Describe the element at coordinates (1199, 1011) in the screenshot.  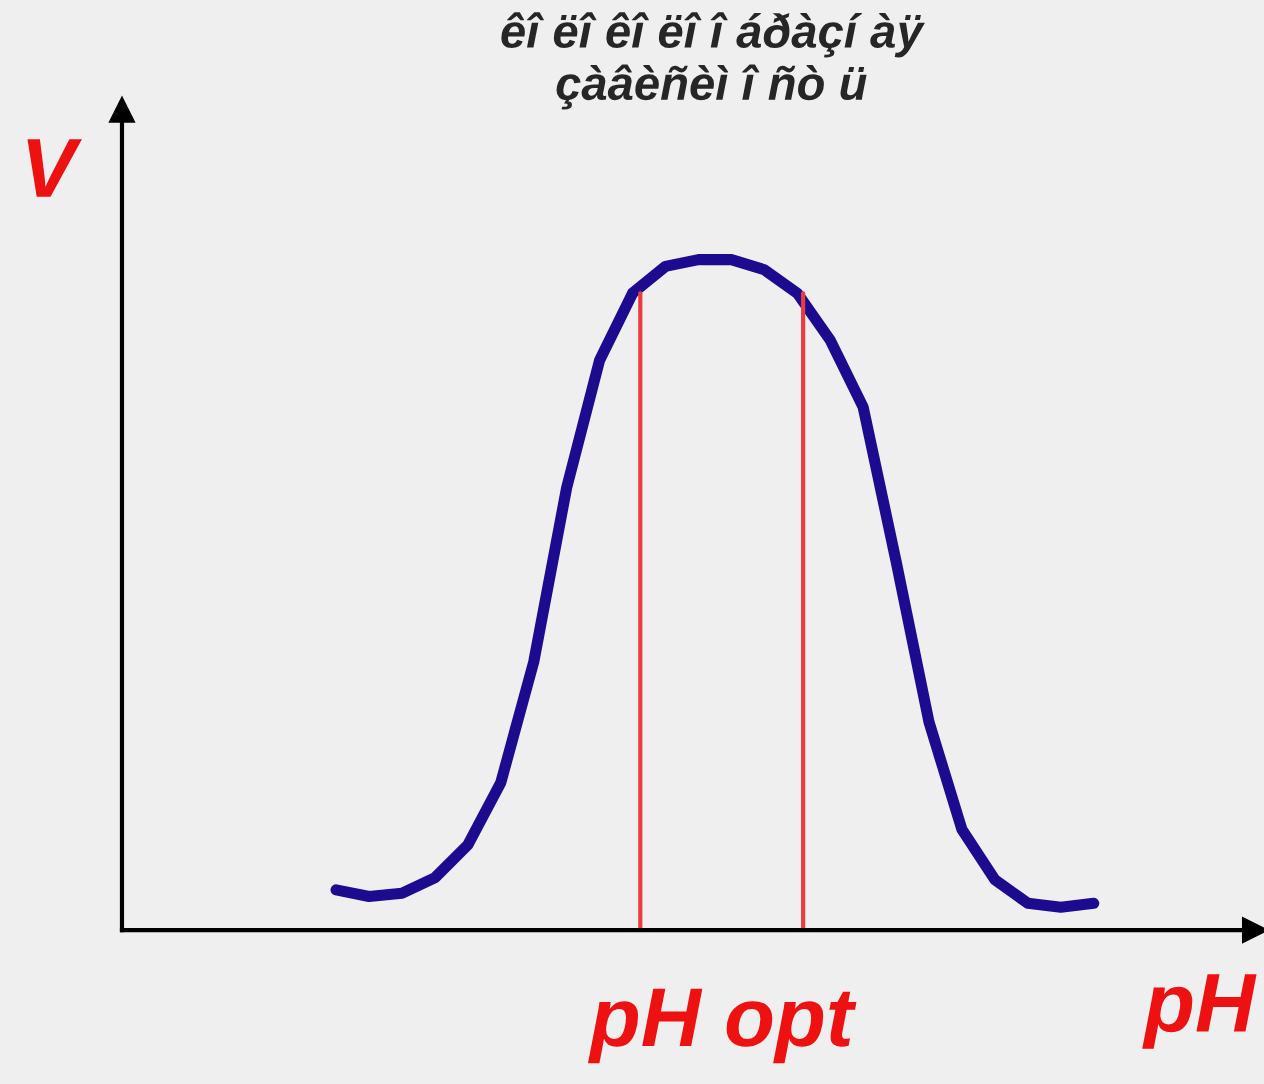
I see `x-axis-title: pH` at that location.